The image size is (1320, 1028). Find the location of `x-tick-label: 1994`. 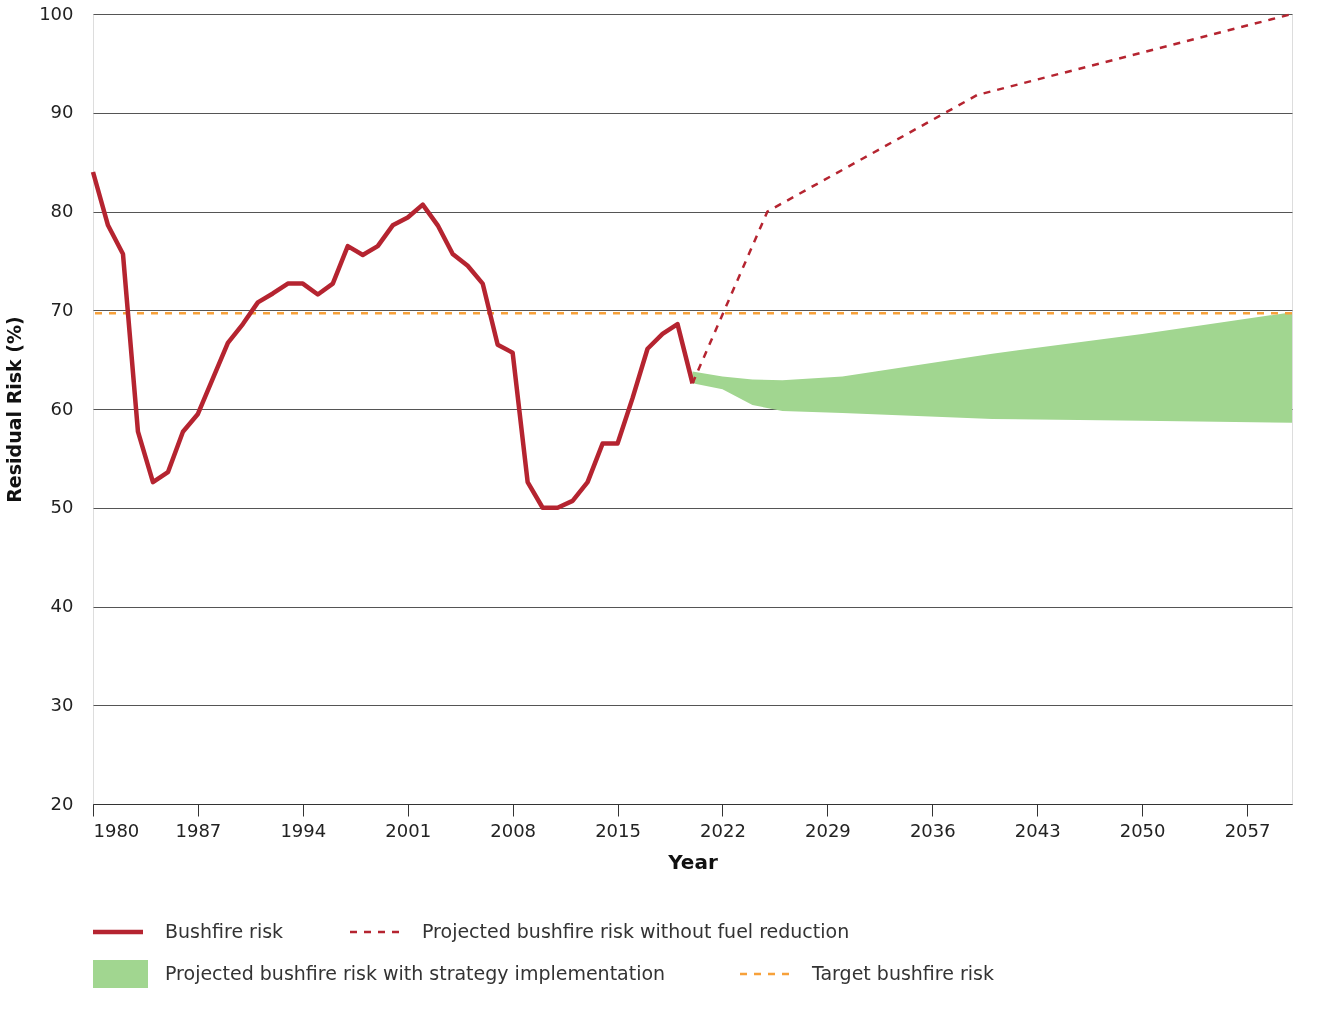

x-tick-label: 1994 is located at coordinates (303, 830).